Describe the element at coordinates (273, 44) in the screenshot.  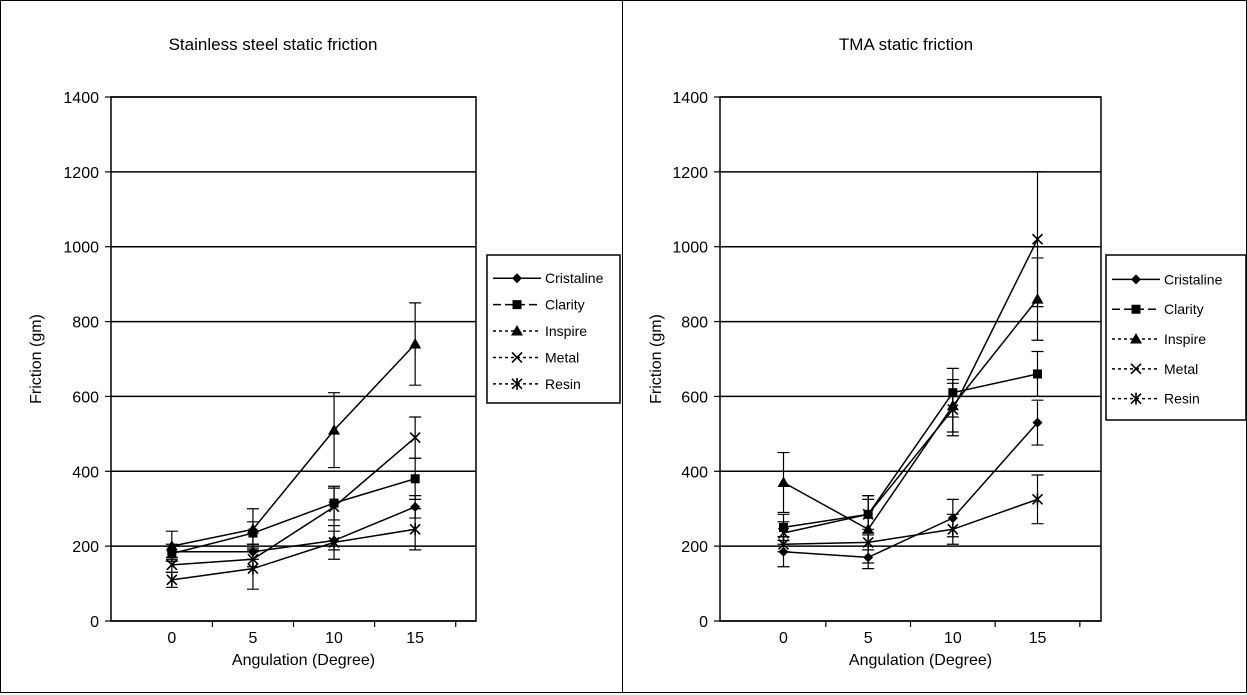
I see `chart-title: Stainless steel static friction` at that location.